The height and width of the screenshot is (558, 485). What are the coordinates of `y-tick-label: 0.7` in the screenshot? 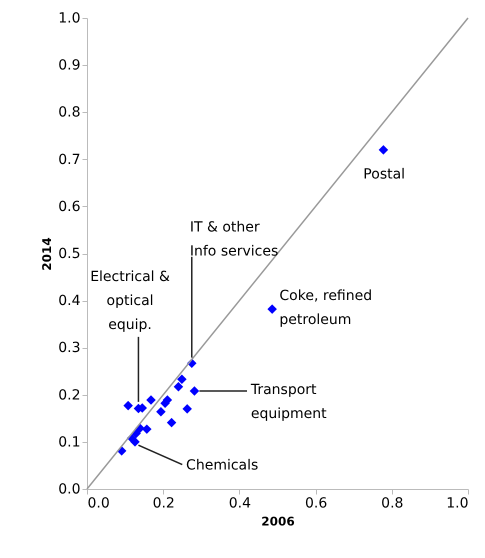 It's located at (69, 160).